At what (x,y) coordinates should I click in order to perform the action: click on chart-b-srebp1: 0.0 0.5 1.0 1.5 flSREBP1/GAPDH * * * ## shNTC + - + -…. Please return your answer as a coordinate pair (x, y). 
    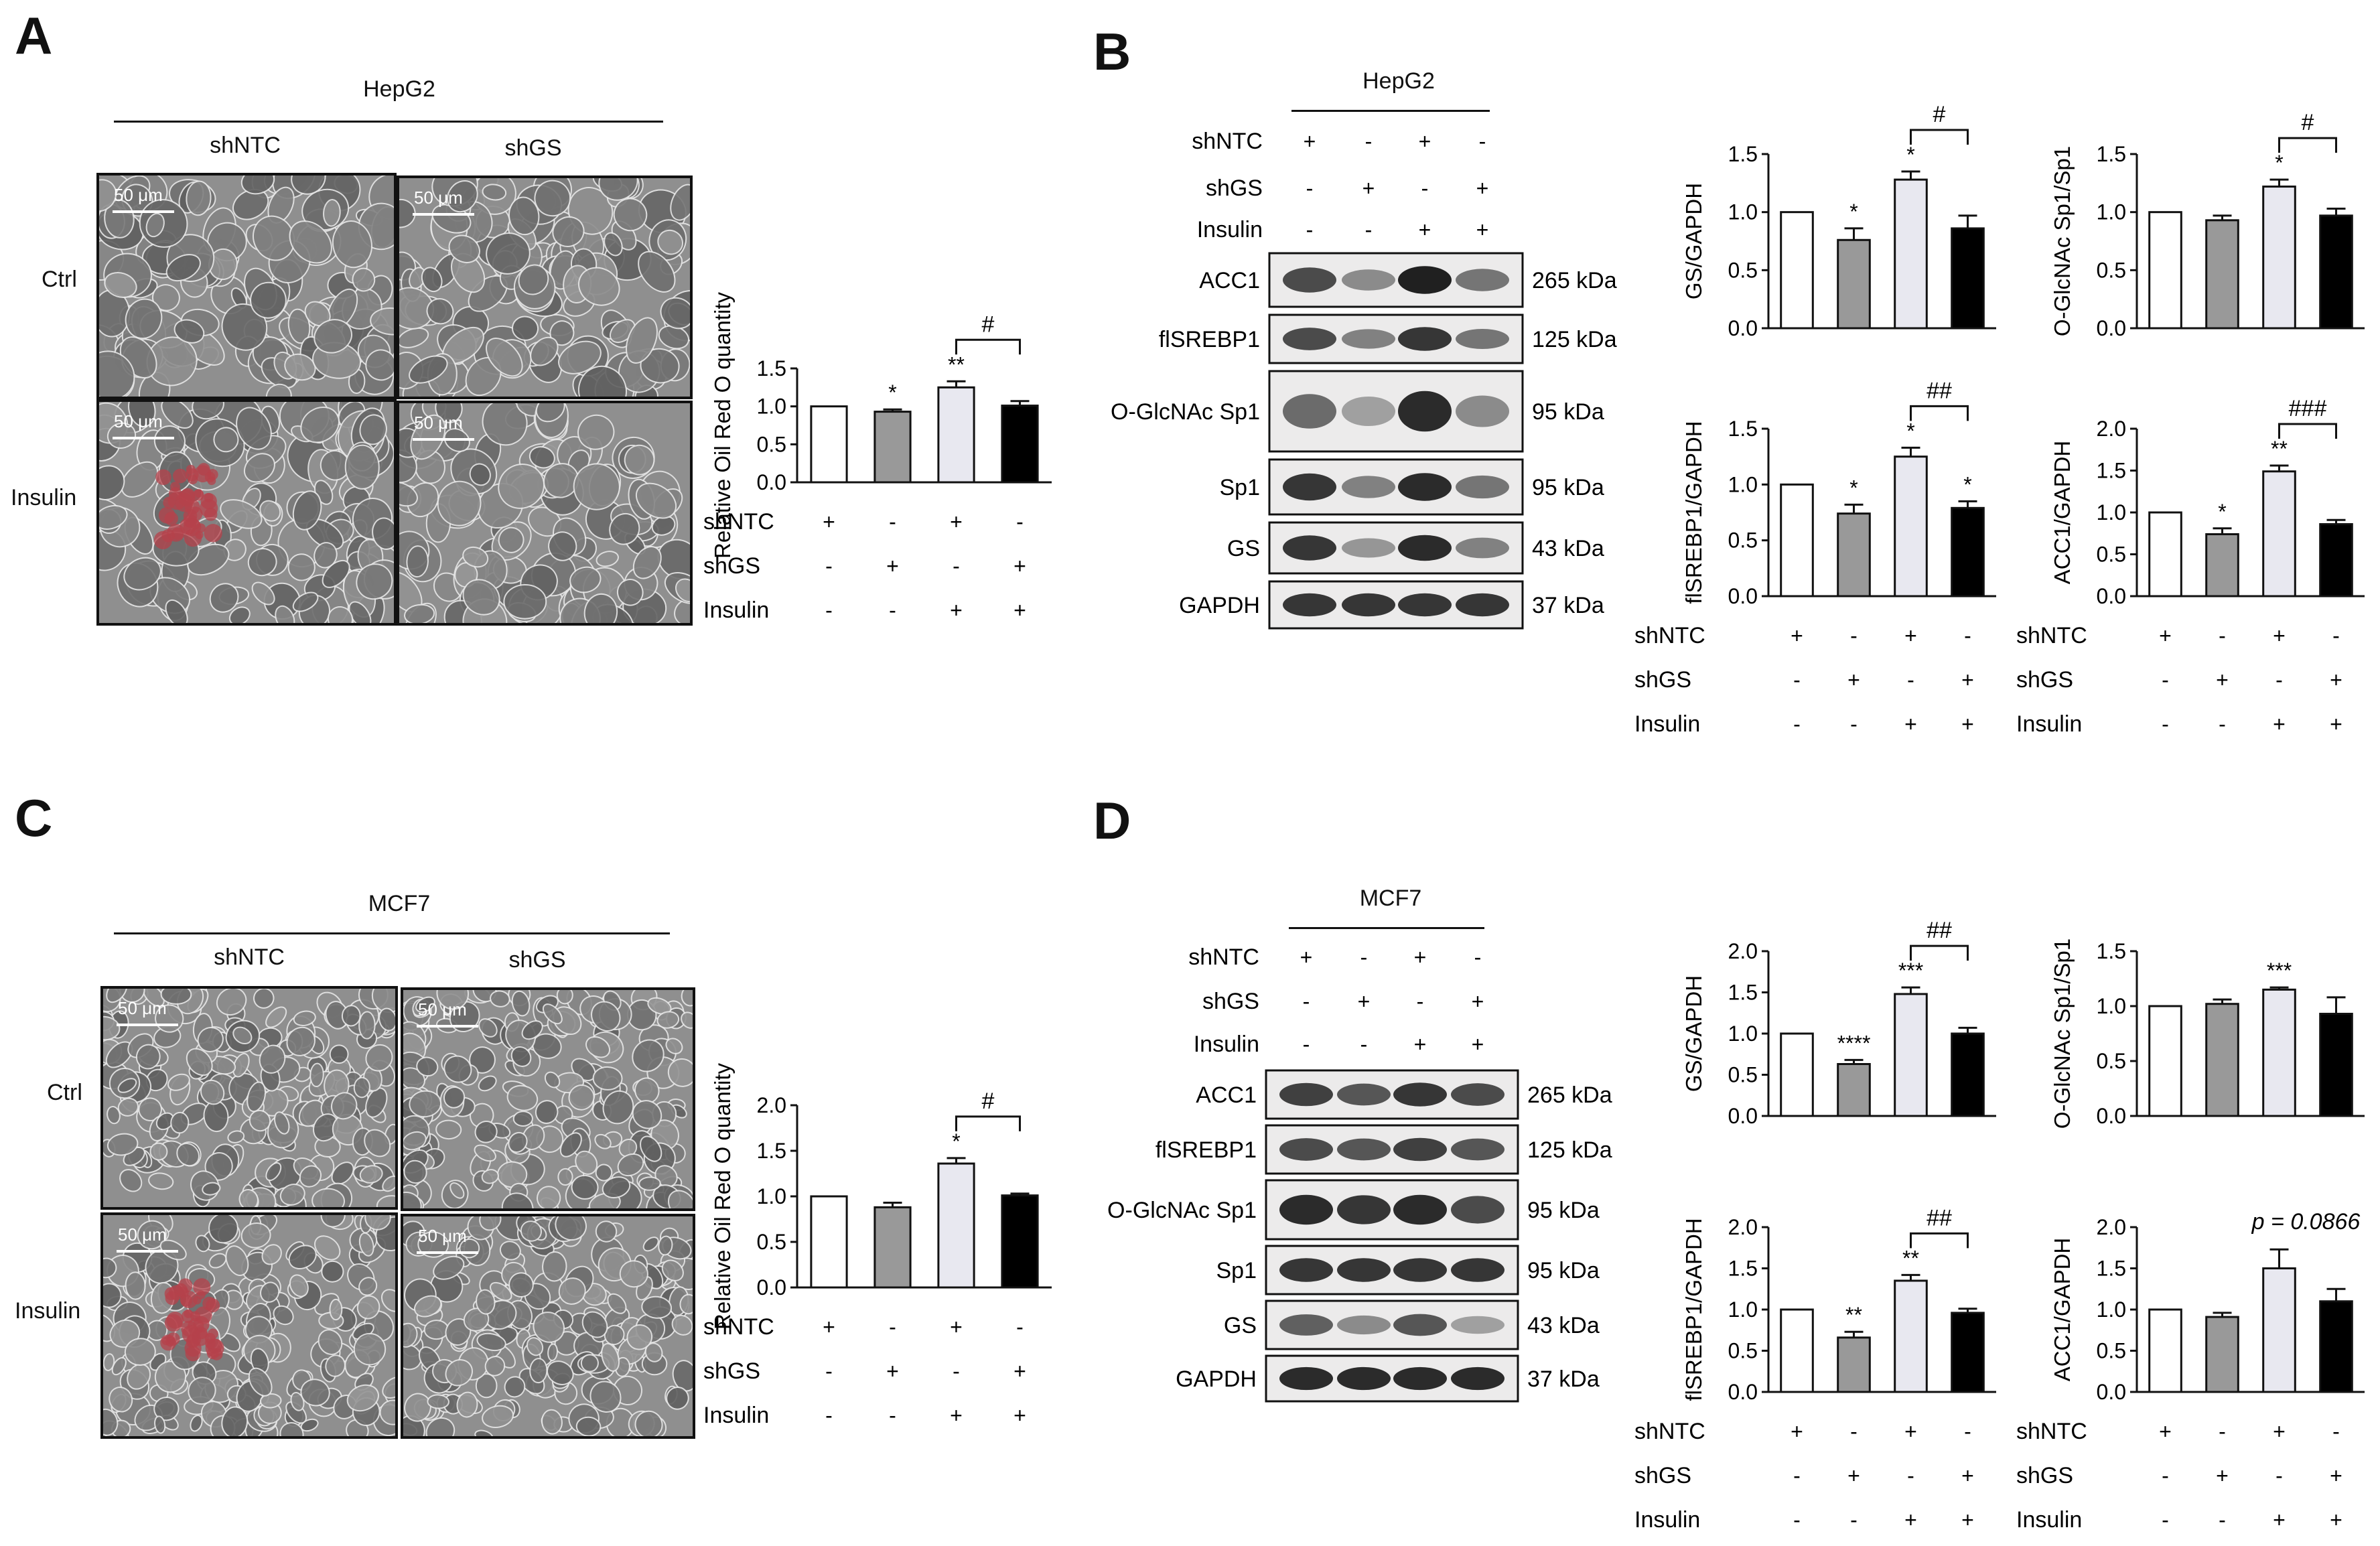
    Looking at the image, I should click on (1815, 557).